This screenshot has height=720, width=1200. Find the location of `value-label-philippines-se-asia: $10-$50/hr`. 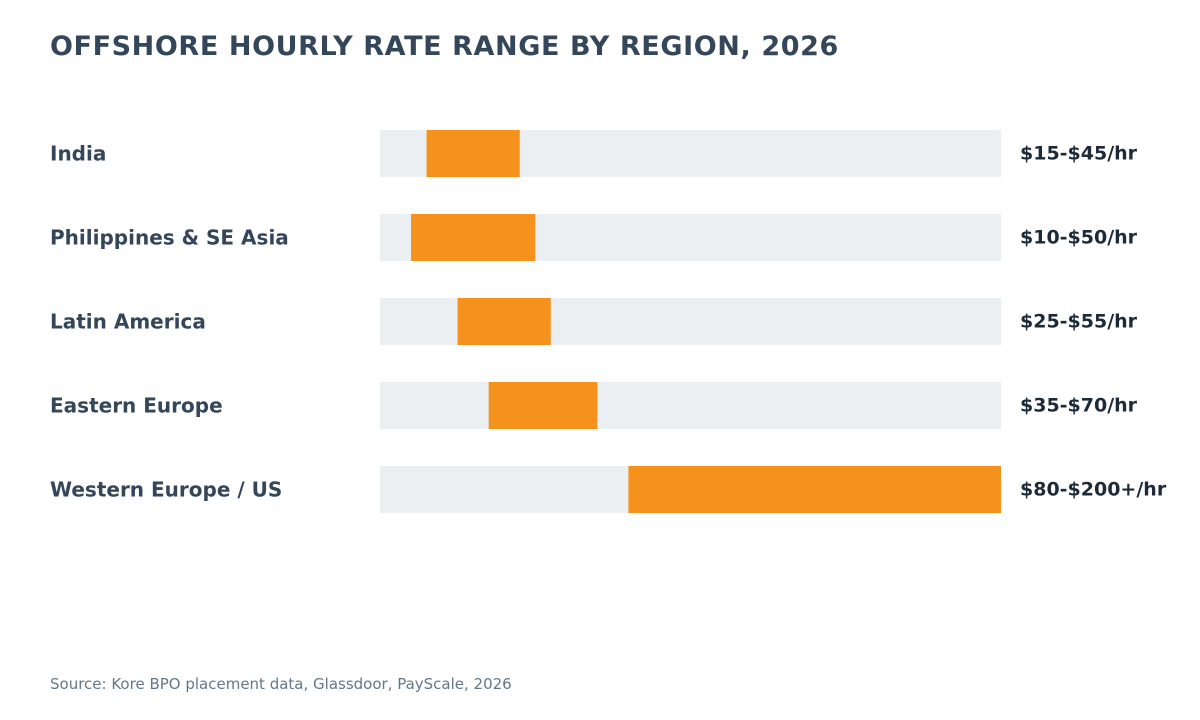

value-label-philippines-se-asia: $10-$50/hr is located at coordinates (1079, 238).